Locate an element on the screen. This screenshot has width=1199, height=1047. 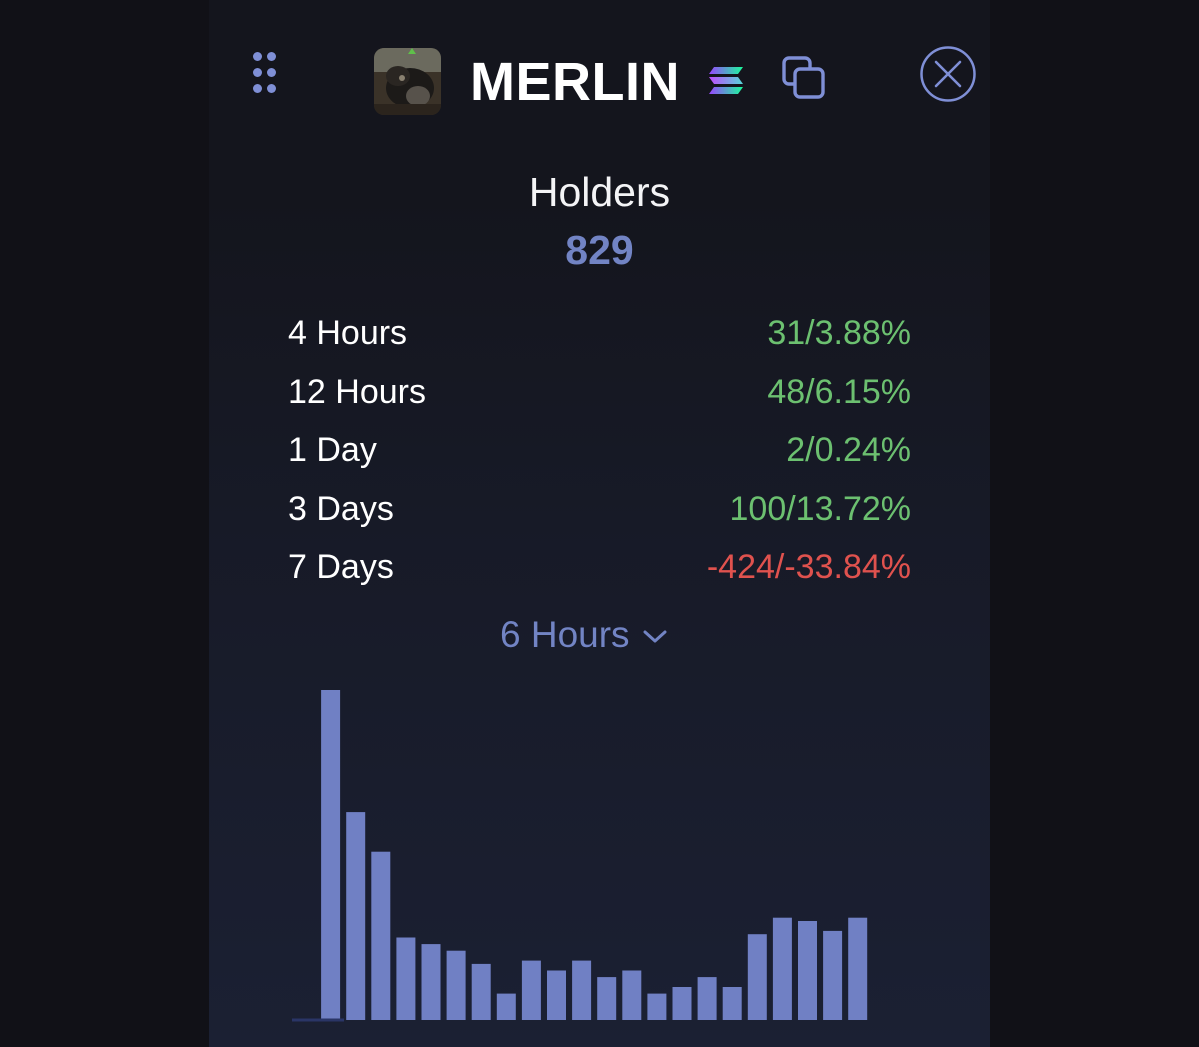
stat-value: 100/13.72% is located at coordinates (820, 508).